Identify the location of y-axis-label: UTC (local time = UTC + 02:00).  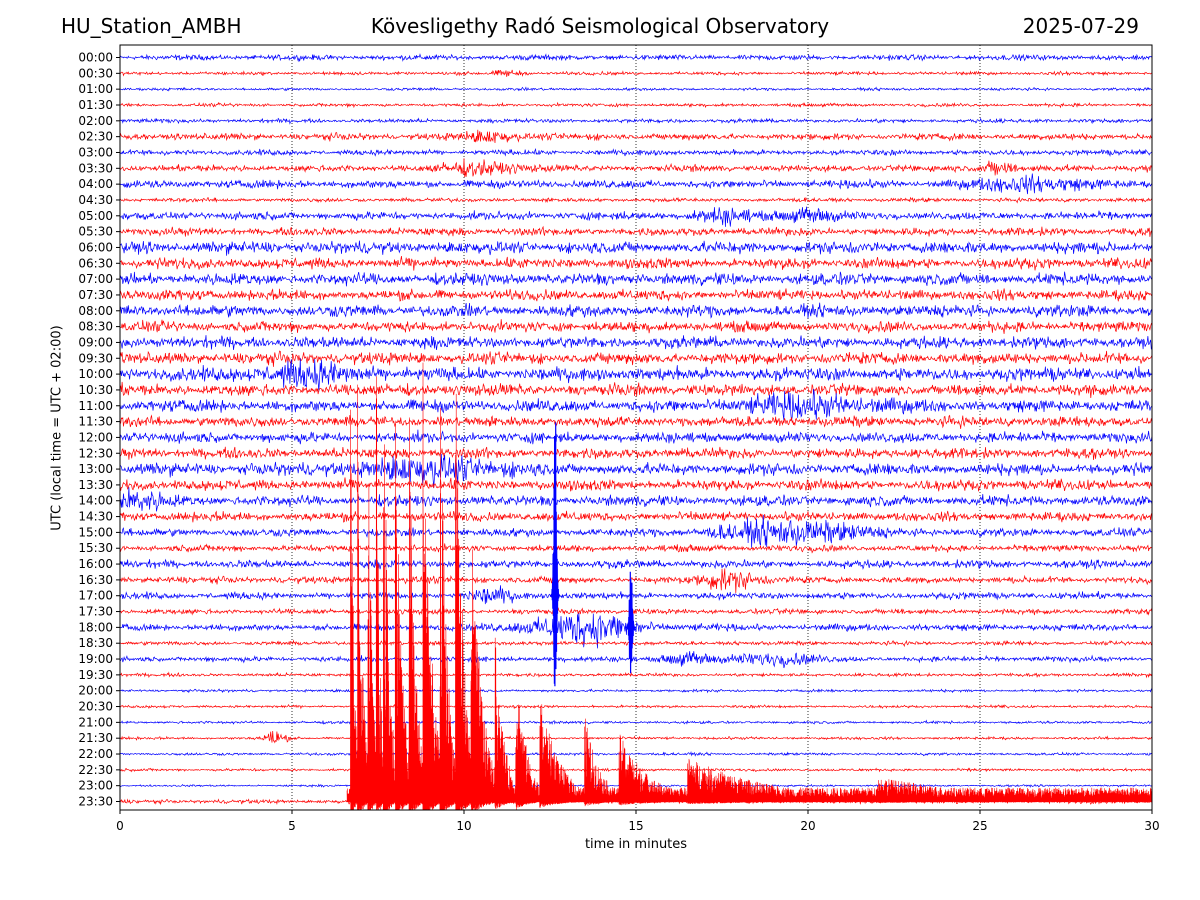
(57, 428).